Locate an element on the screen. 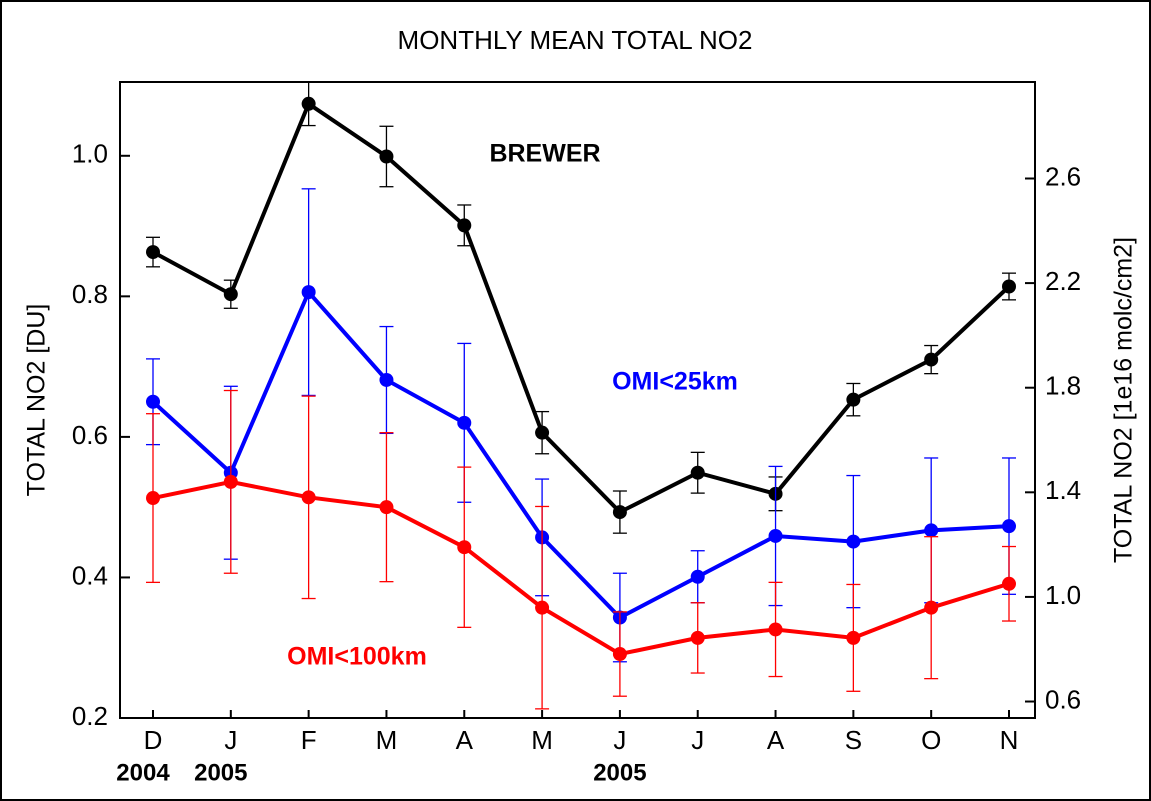  y-tick-label: 0.6 is located at coordinates (90, 435).